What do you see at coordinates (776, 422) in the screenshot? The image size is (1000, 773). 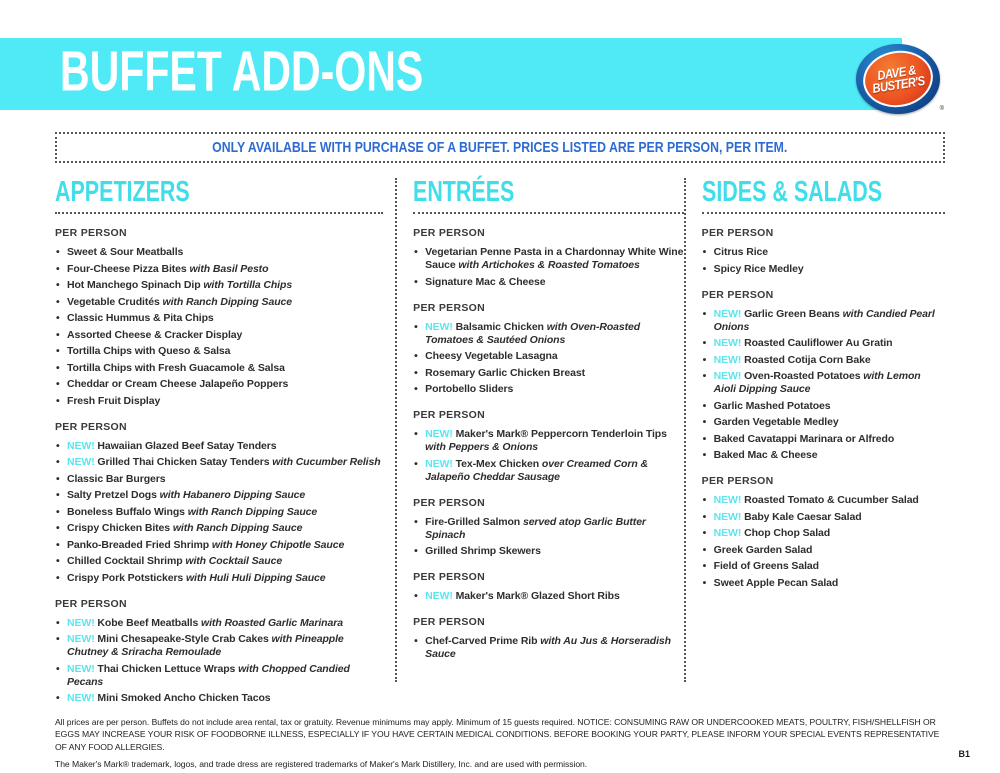 I see `menu-item-name: Garden Vegetable Medley` at bounding box center [776, 422].